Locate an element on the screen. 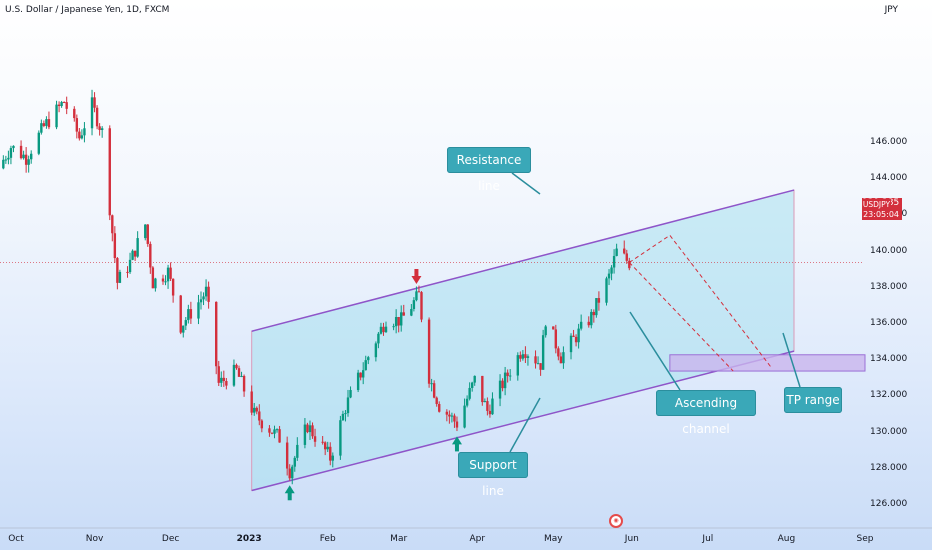  symbol-badge: USDJPY is located at coordinates (876, 204).